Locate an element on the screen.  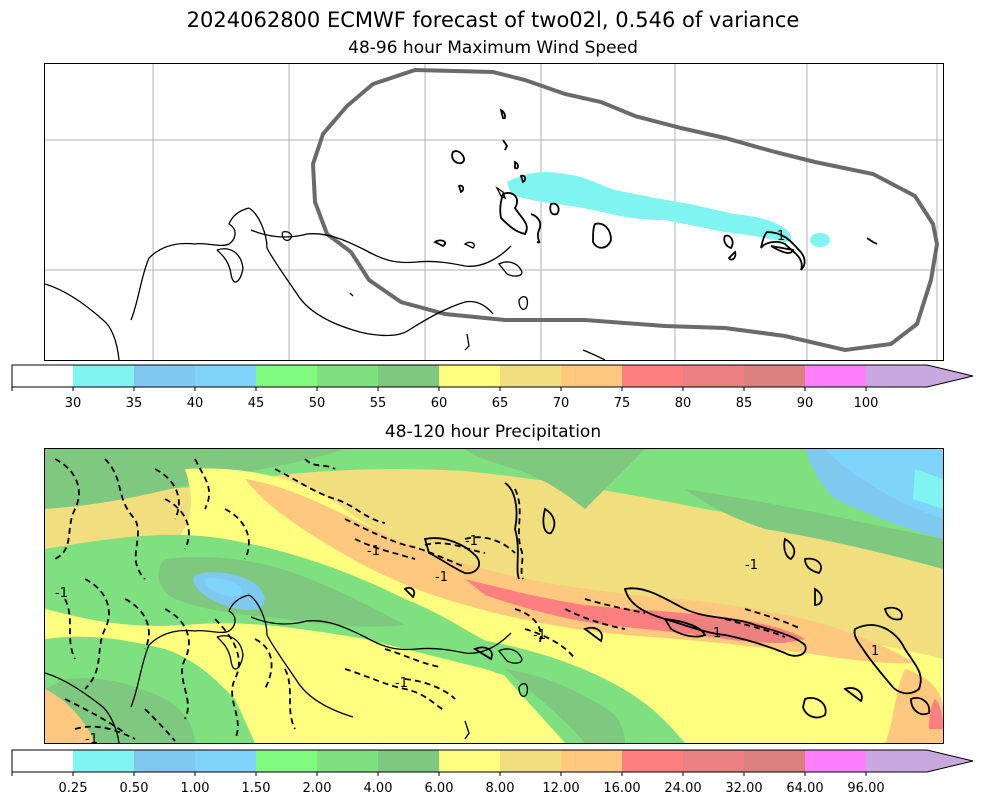
precip-map-title: 48-120 hour Precipitation is located at coordinates (493, 432).